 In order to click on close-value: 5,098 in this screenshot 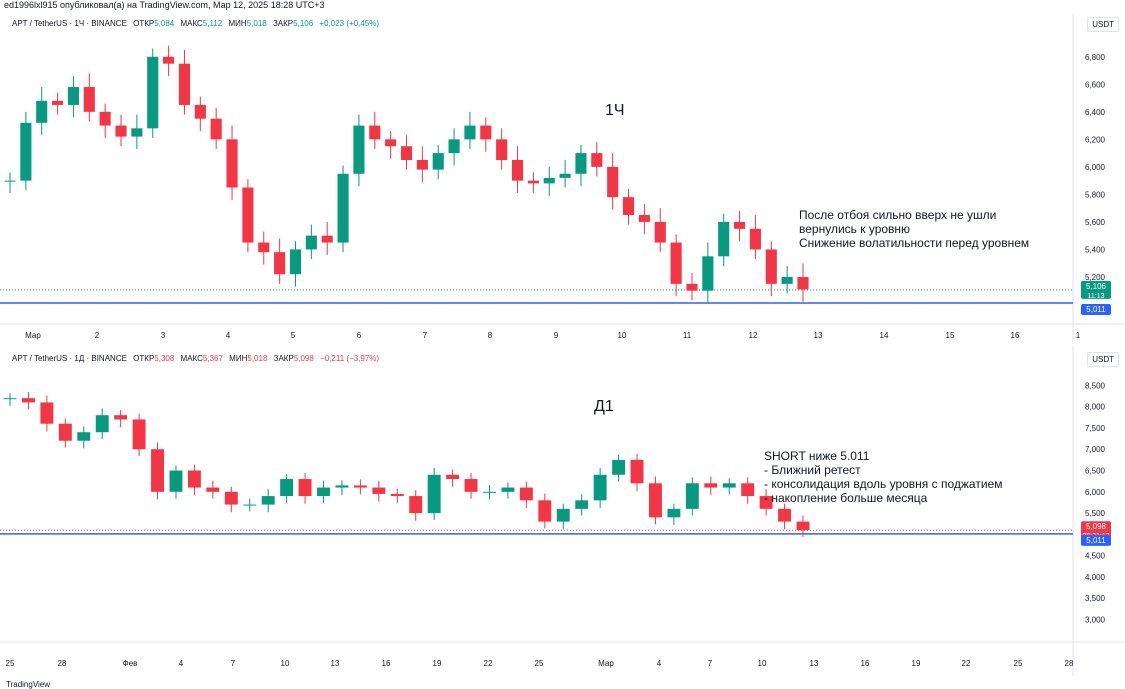, I will do `click(303, 358)`.